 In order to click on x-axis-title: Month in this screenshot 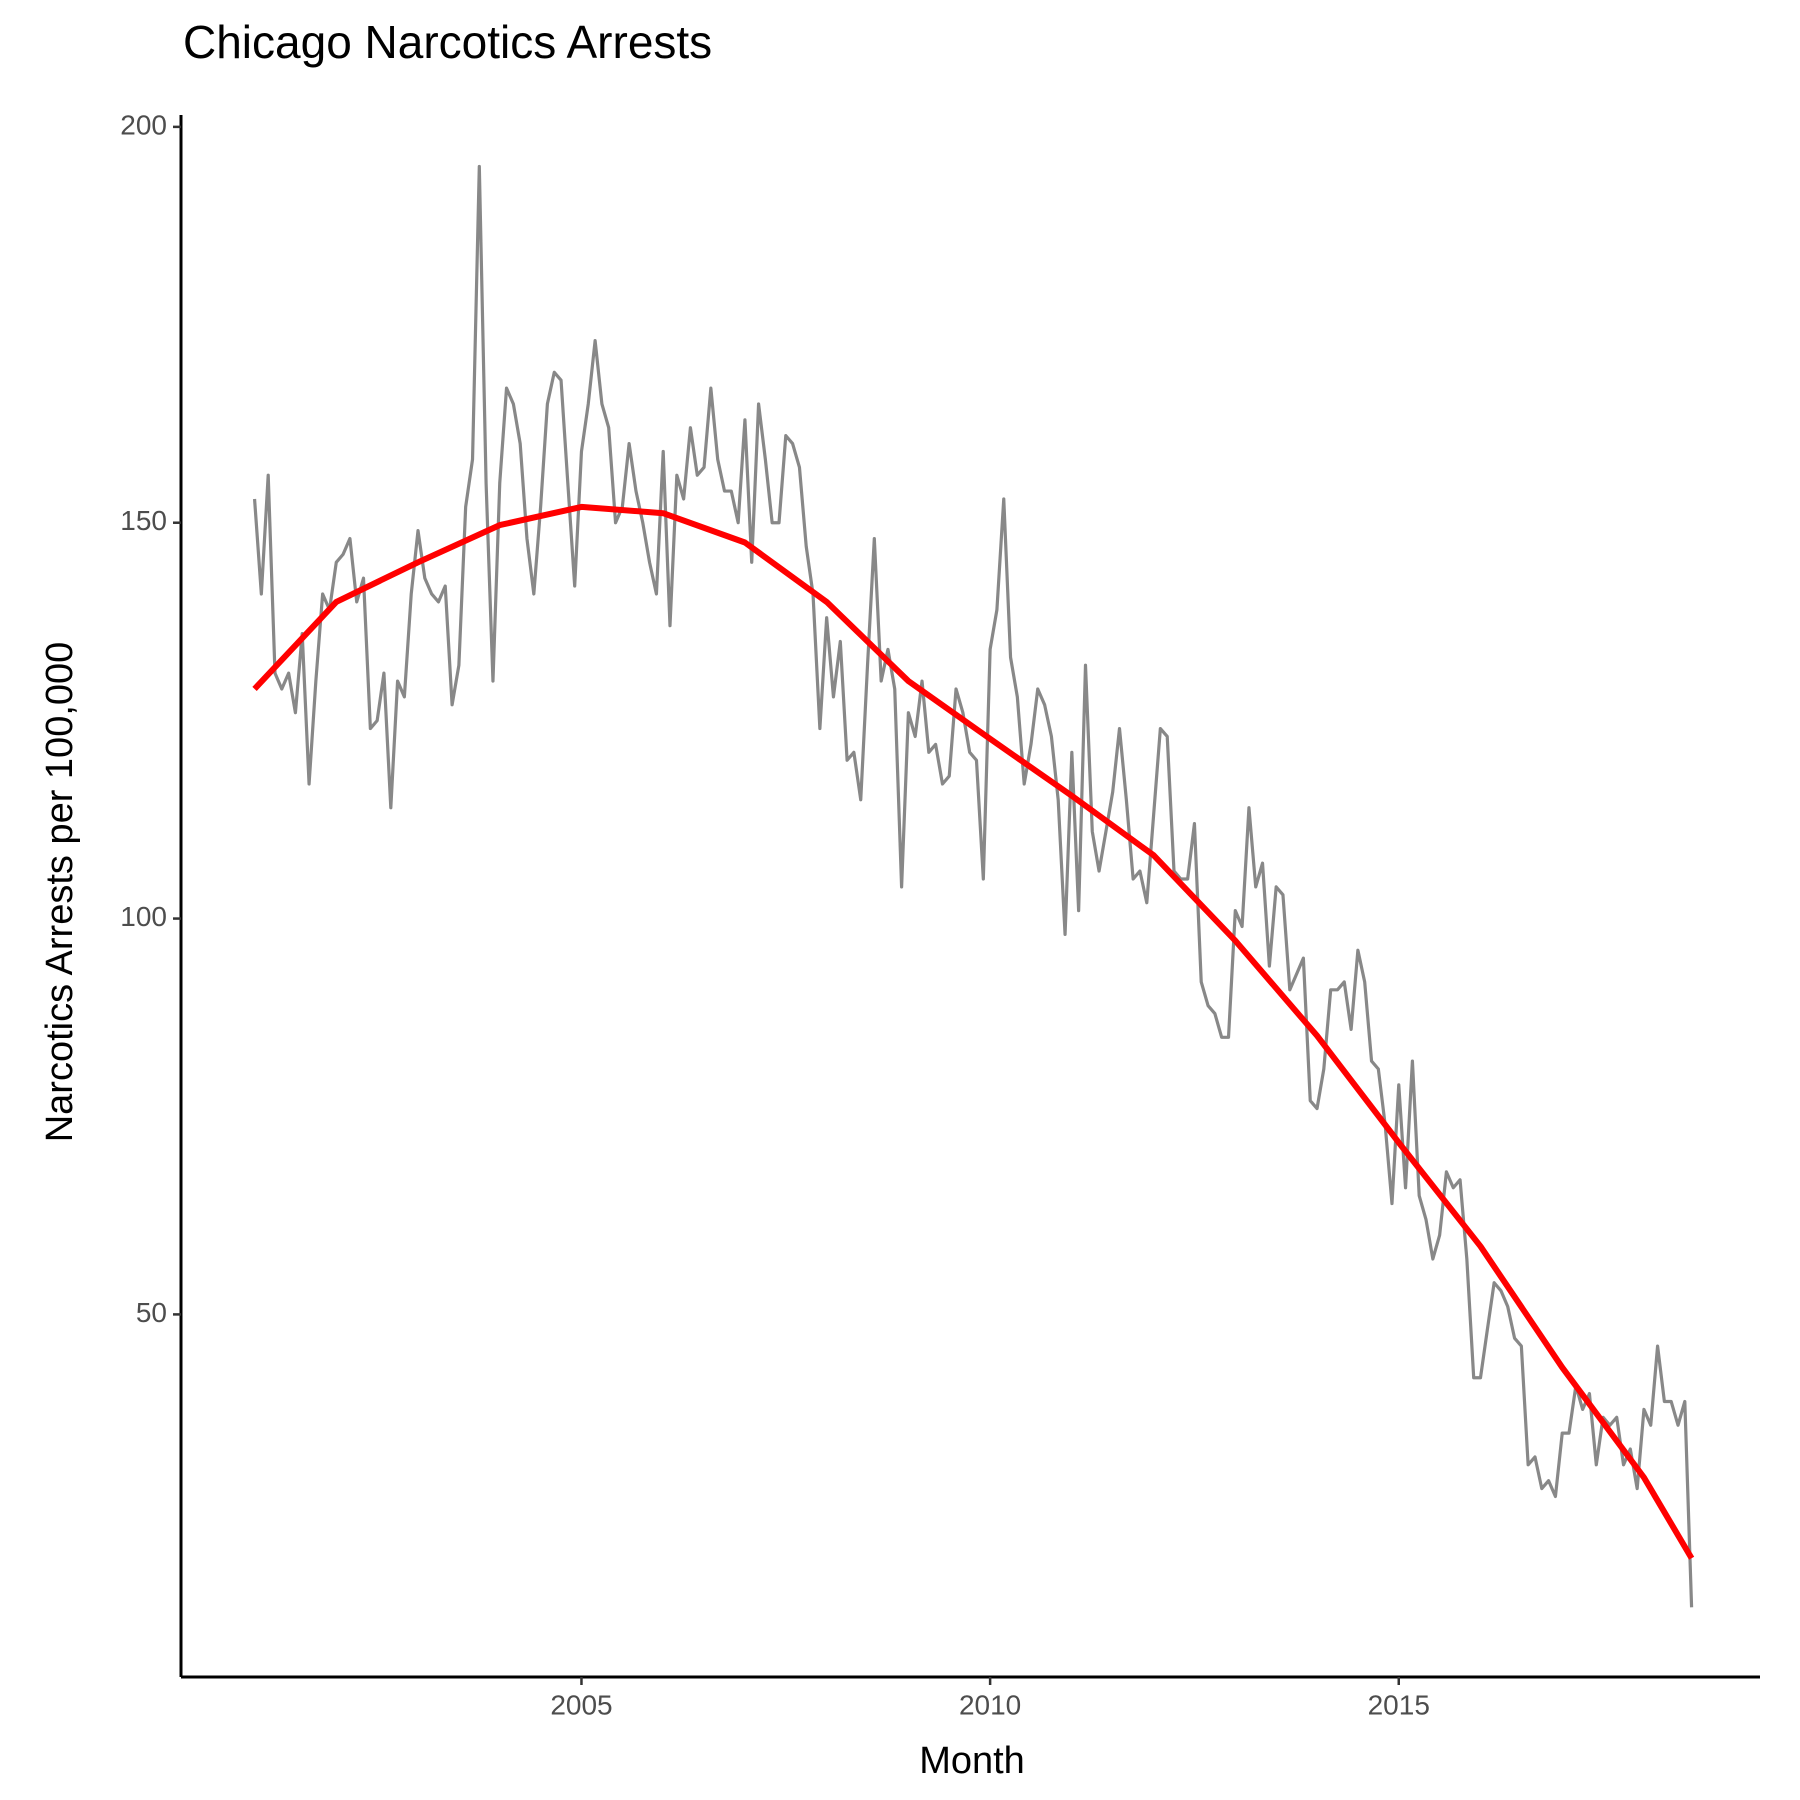, I will do `click(972, 1761)`.